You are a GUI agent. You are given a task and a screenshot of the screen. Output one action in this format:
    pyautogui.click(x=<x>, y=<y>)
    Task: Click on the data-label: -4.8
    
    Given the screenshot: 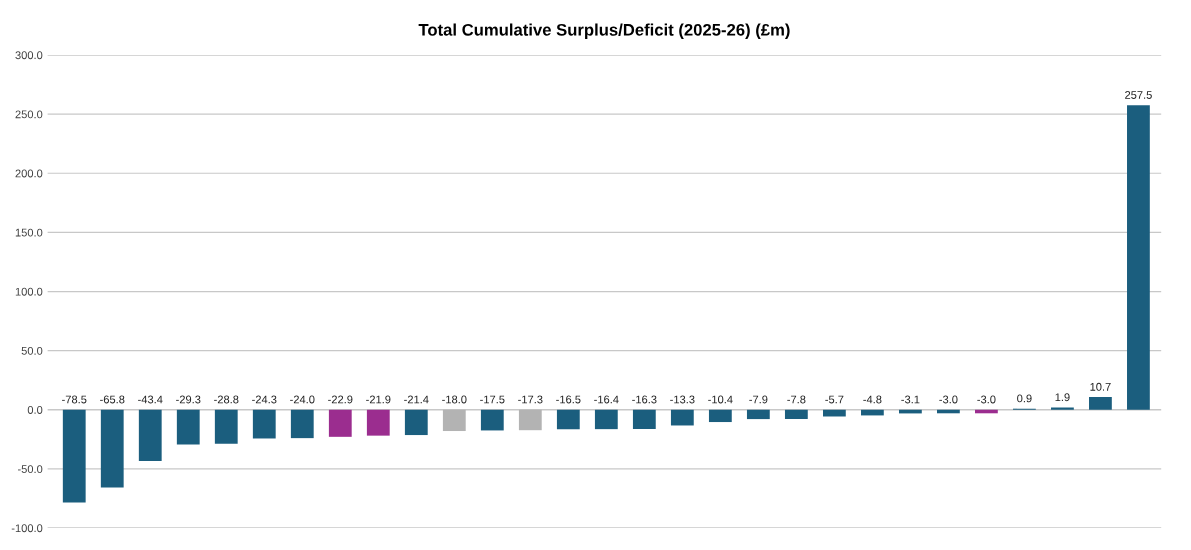 What is the action you would take?
    pyautogui.click(x=872, y=399)
    